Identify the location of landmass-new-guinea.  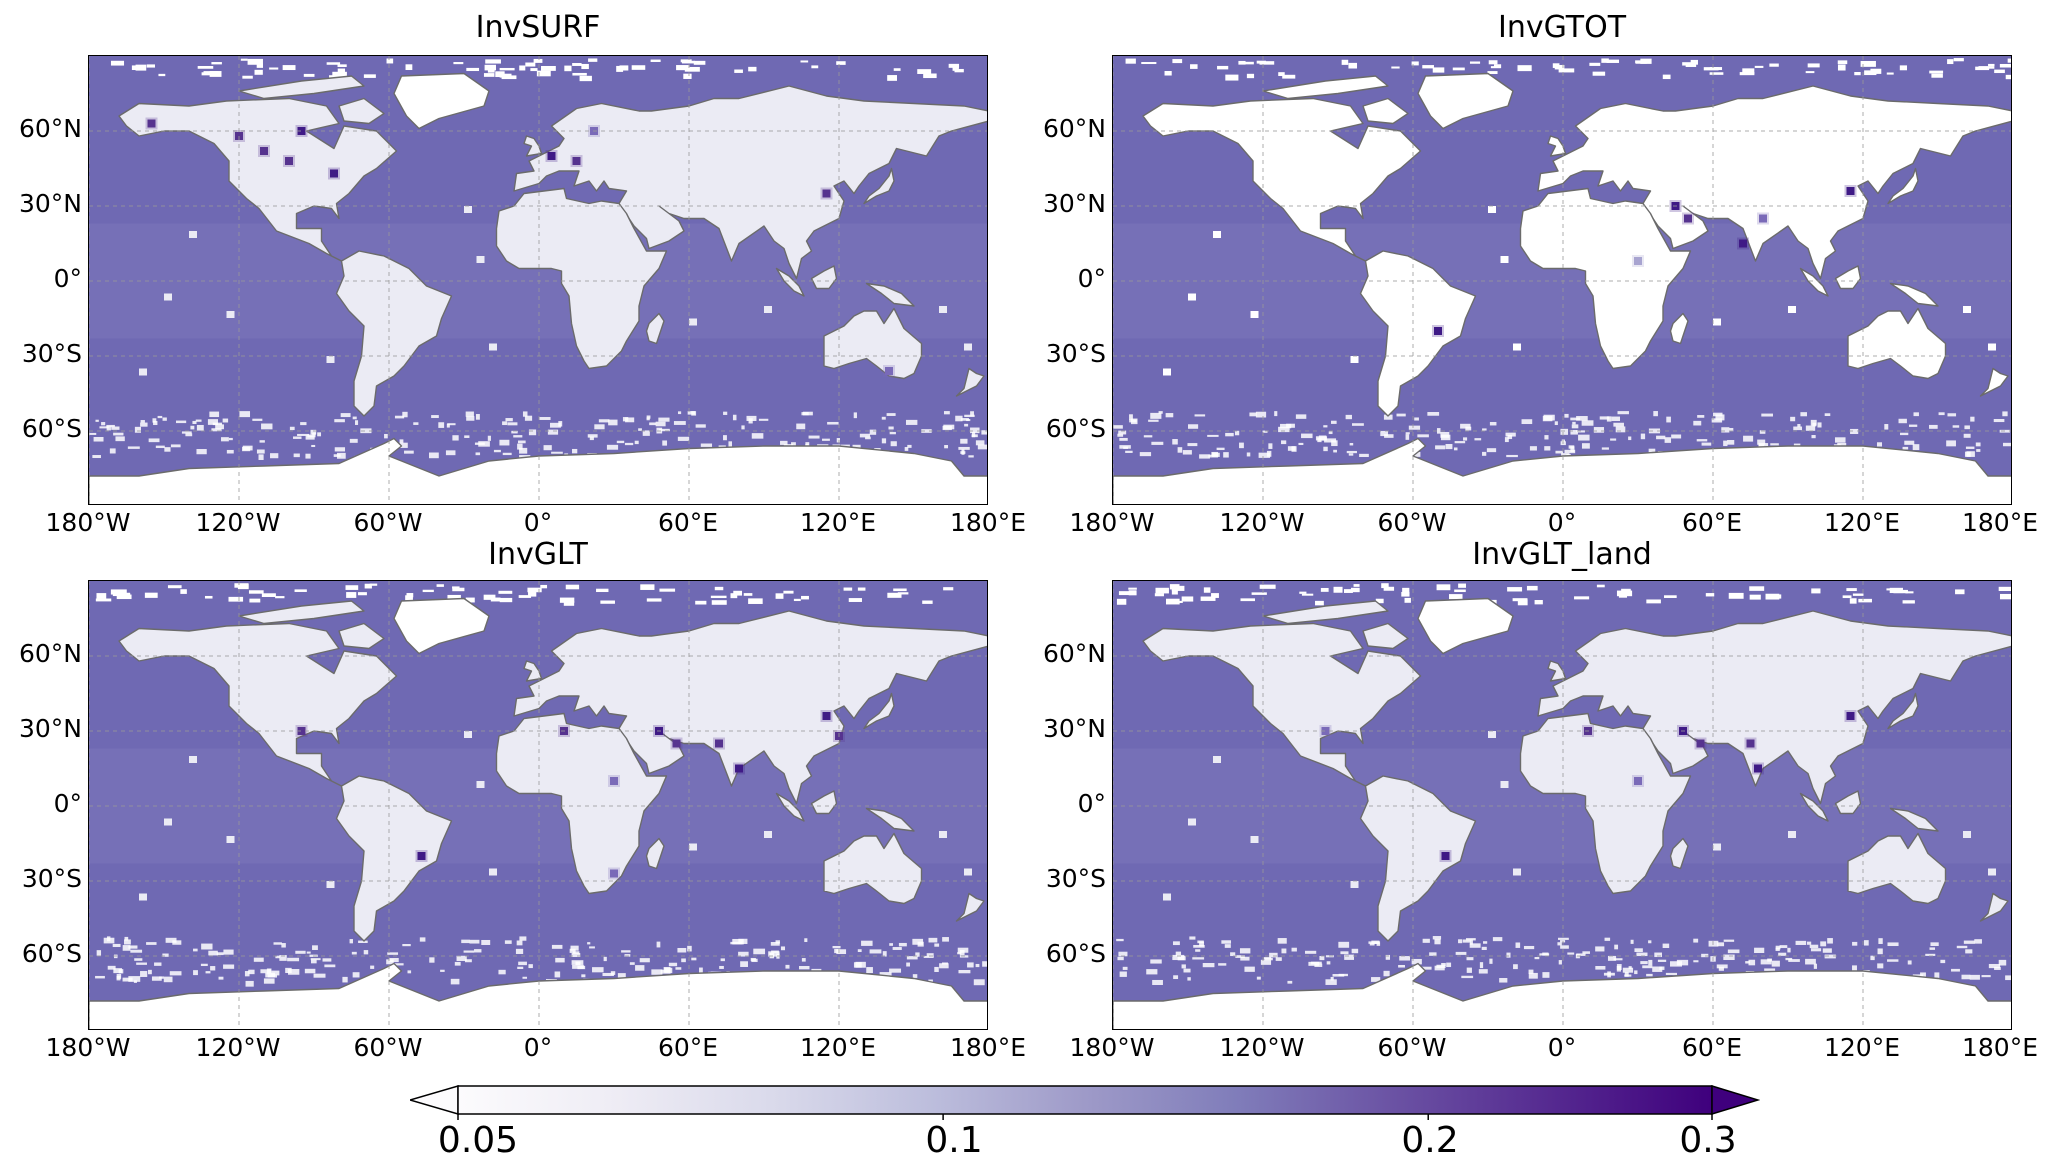
(890, 819).